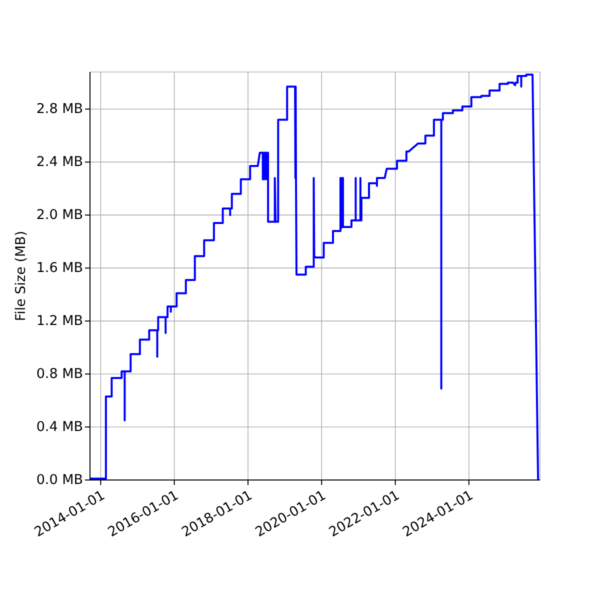 This screenshot has width=600, height=600. Describe the element at coordinates (59, 374) in the screenshot. I see `y-tick-label: 0.8 MB` at that location.